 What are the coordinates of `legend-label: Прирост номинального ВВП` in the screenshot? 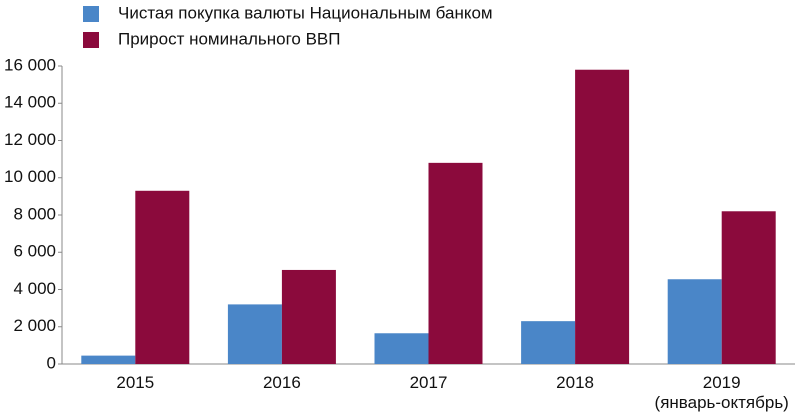 It's located at (229, 38).